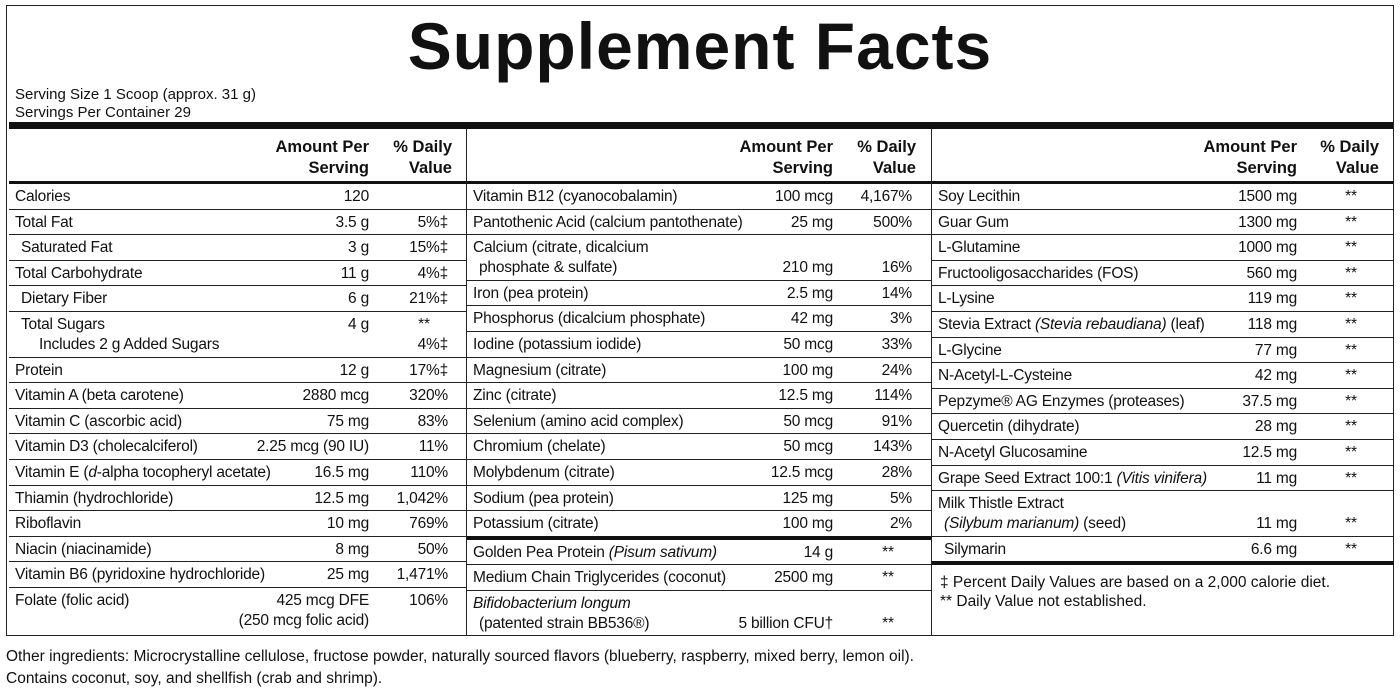  I want to click on daily-value: 28%, so click(897, 472).